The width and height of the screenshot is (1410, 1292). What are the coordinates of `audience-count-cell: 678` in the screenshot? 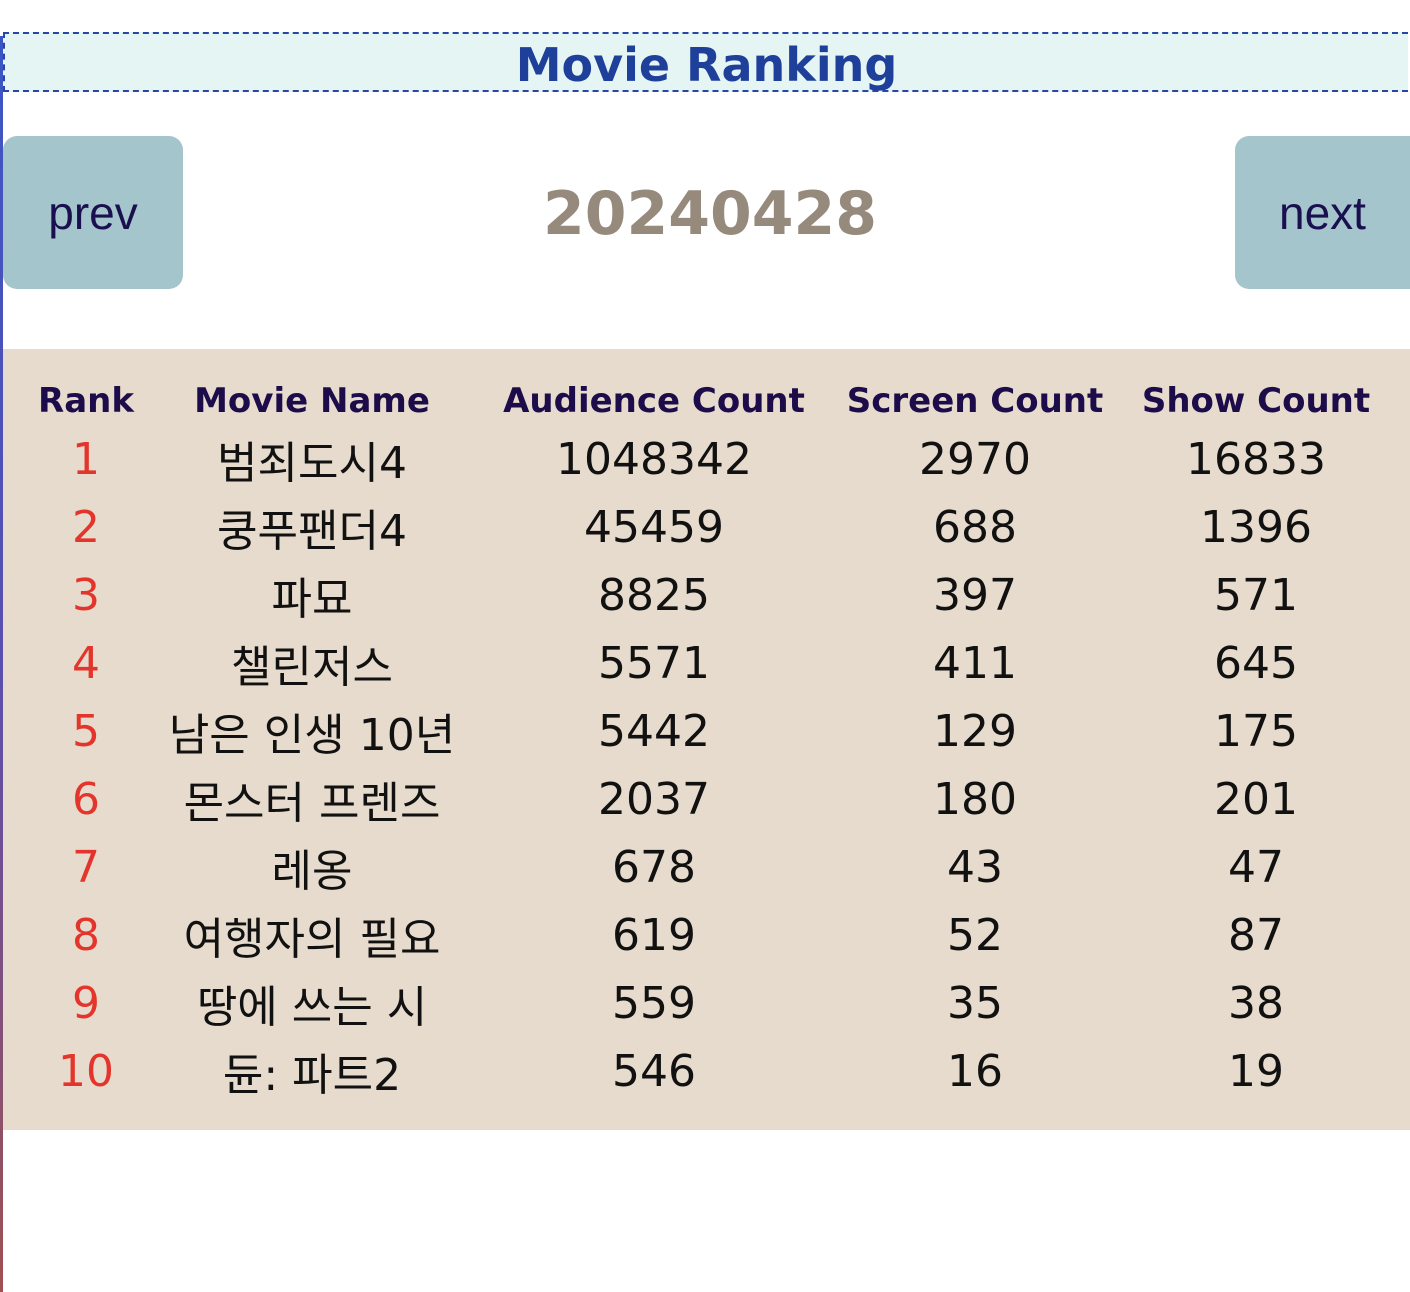 It's located at (654, 867).